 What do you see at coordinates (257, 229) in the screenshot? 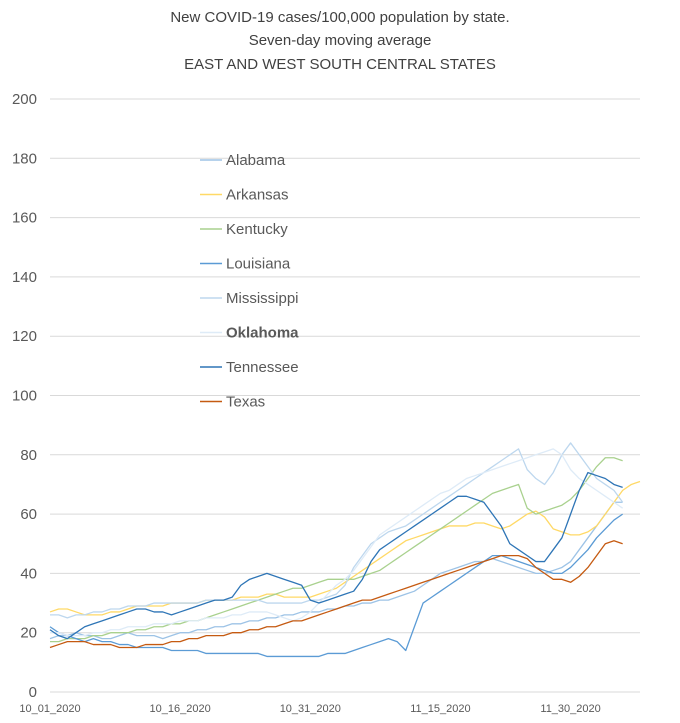
I see `legend-label: Kentucky` at bounding box center [257, 229].